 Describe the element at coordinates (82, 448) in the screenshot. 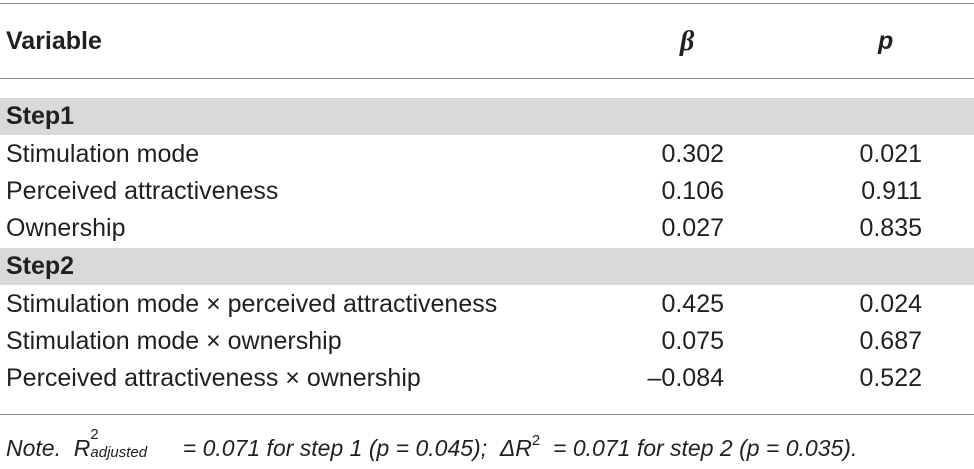

I see `note-r-symbol: R` at that location.